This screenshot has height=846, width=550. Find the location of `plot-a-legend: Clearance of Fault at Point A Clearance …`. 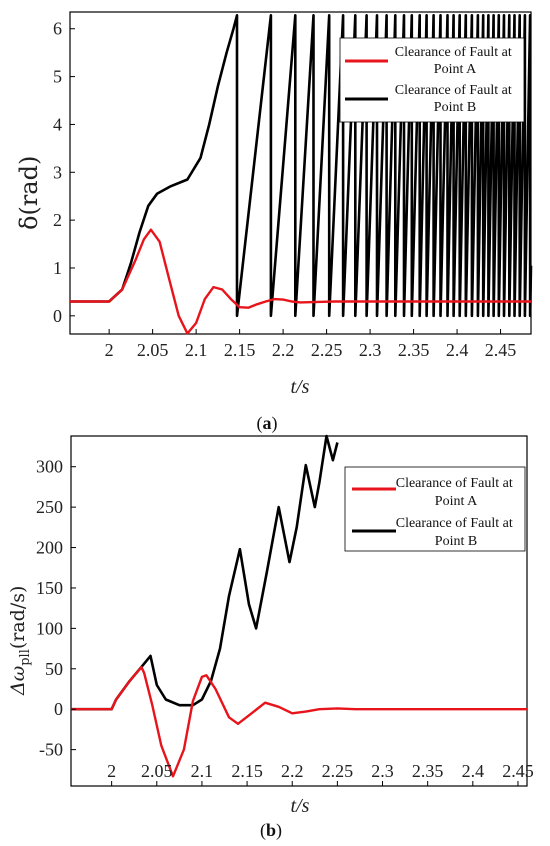

plot-a-legend: Clearance of Fault at Point A Clearance … is located at coordinates (432, 80).